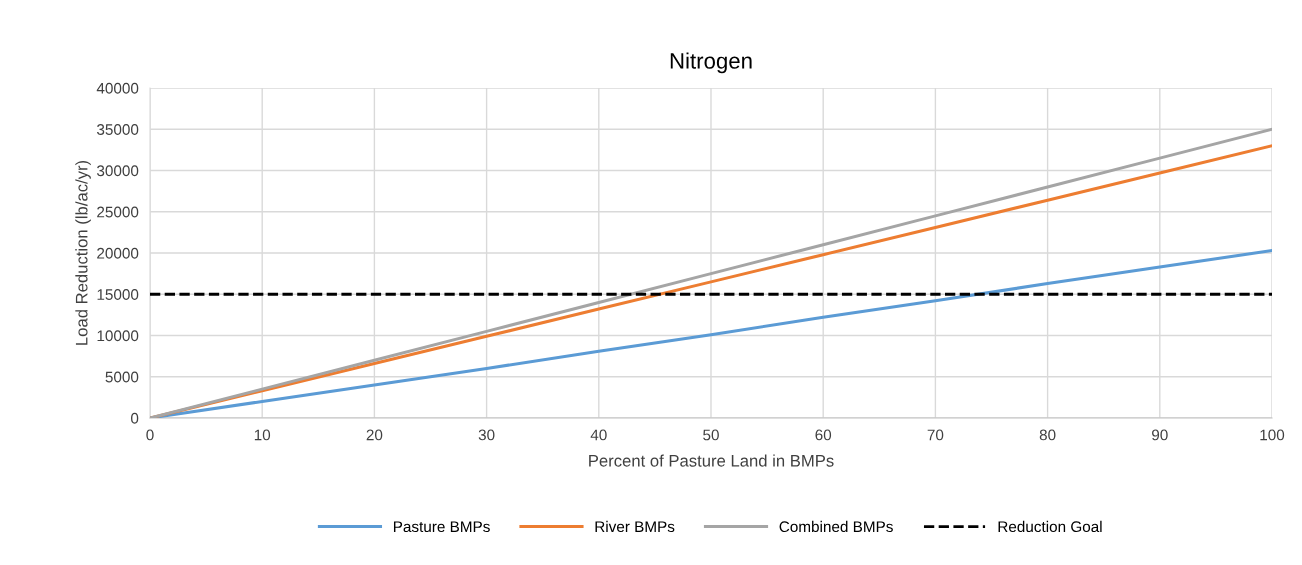 Image resolution: width=1302 pixels, height=565 pixels. I want to click on y-tick-label: 0, so click(134, 418).